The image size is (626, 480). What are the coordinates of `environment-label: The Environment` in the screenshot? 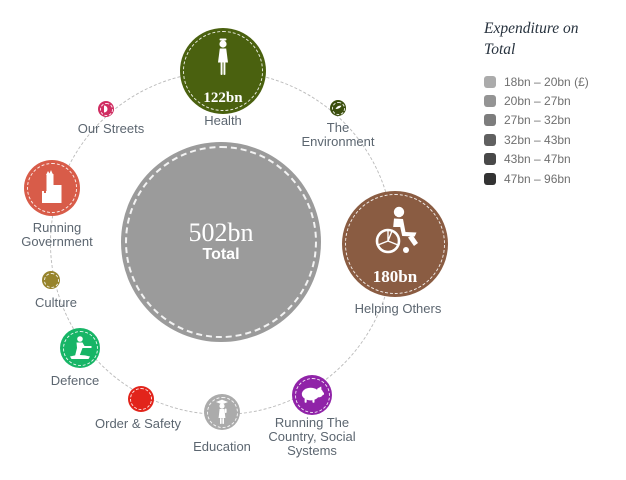 It's located at (338, 134).